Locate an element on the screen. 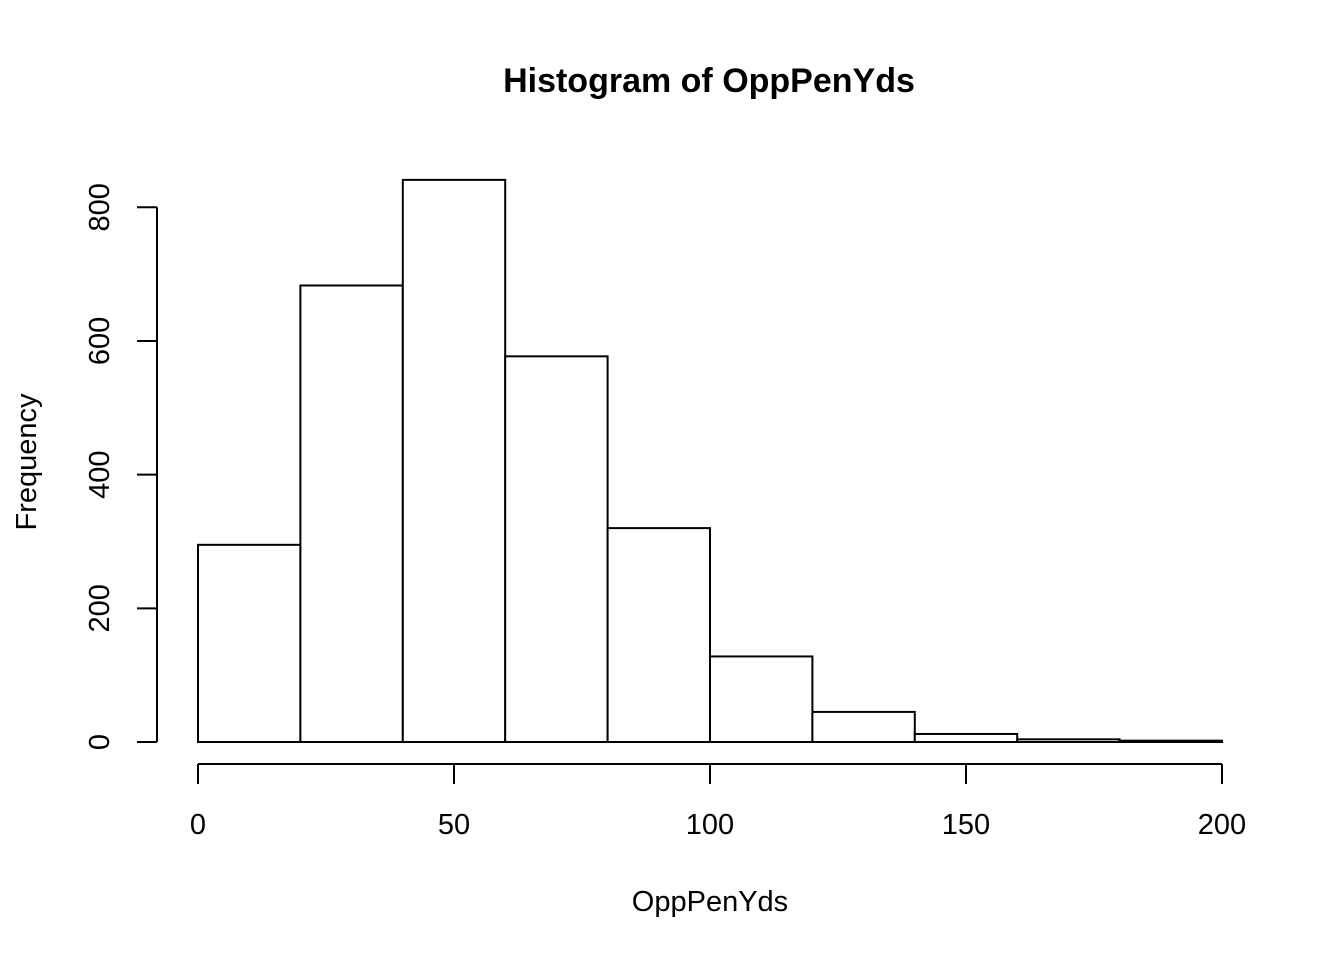  x-tick-label-2: 100 is located at coordinates (710, 825).